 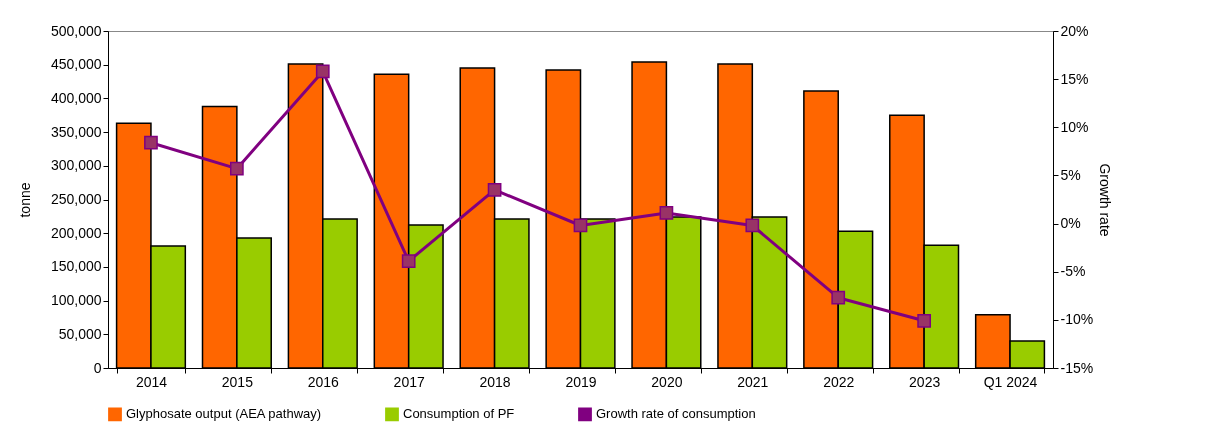 I want to click on y2-tick-label: 0%, so click(x=1070, y=223).